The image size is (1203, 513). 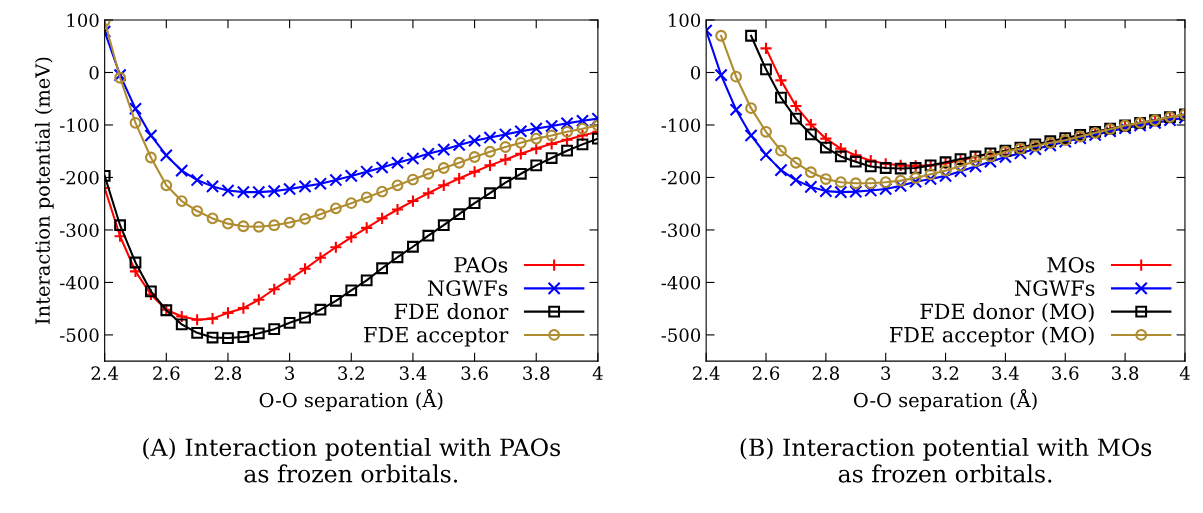 I want to click on legend-label: FDE donor (MO), so click(x=1007, y=313).